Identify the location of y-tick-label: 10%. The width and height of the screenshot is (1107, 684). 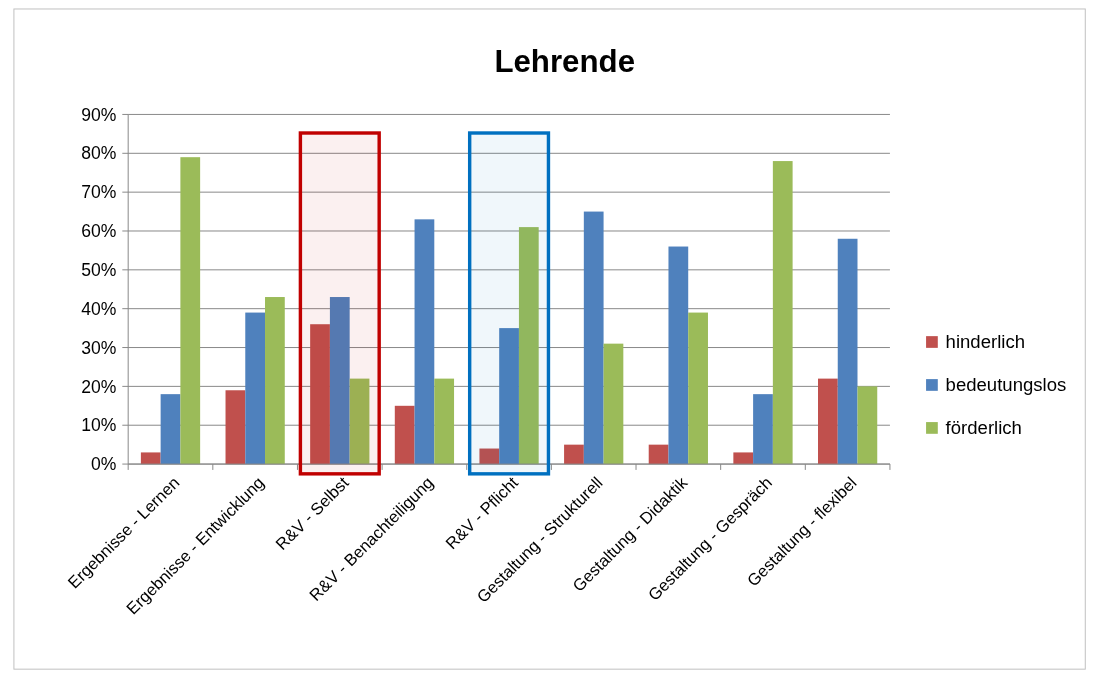
(99, 425).